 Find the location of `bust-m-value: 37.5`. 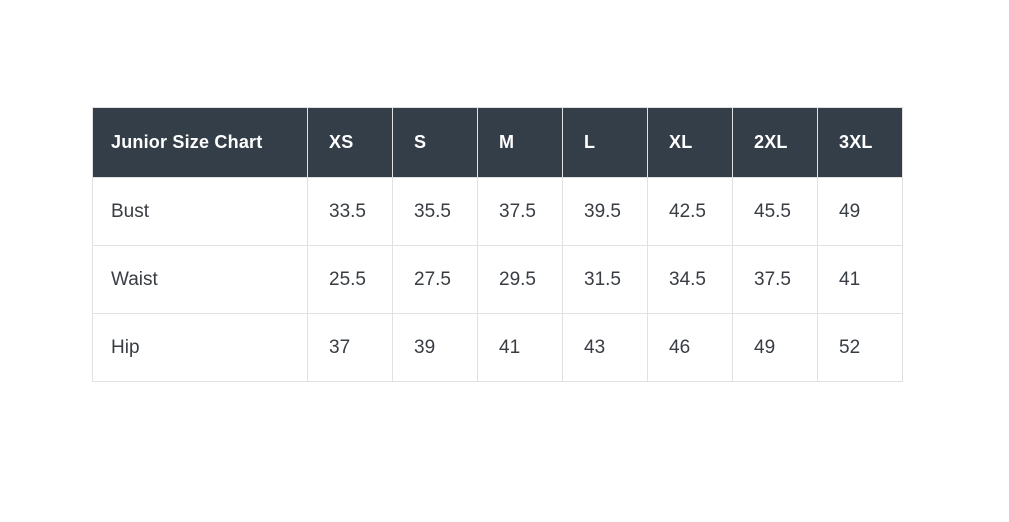

bust-m-value: 37.5 is located at coordinates (520, 211).